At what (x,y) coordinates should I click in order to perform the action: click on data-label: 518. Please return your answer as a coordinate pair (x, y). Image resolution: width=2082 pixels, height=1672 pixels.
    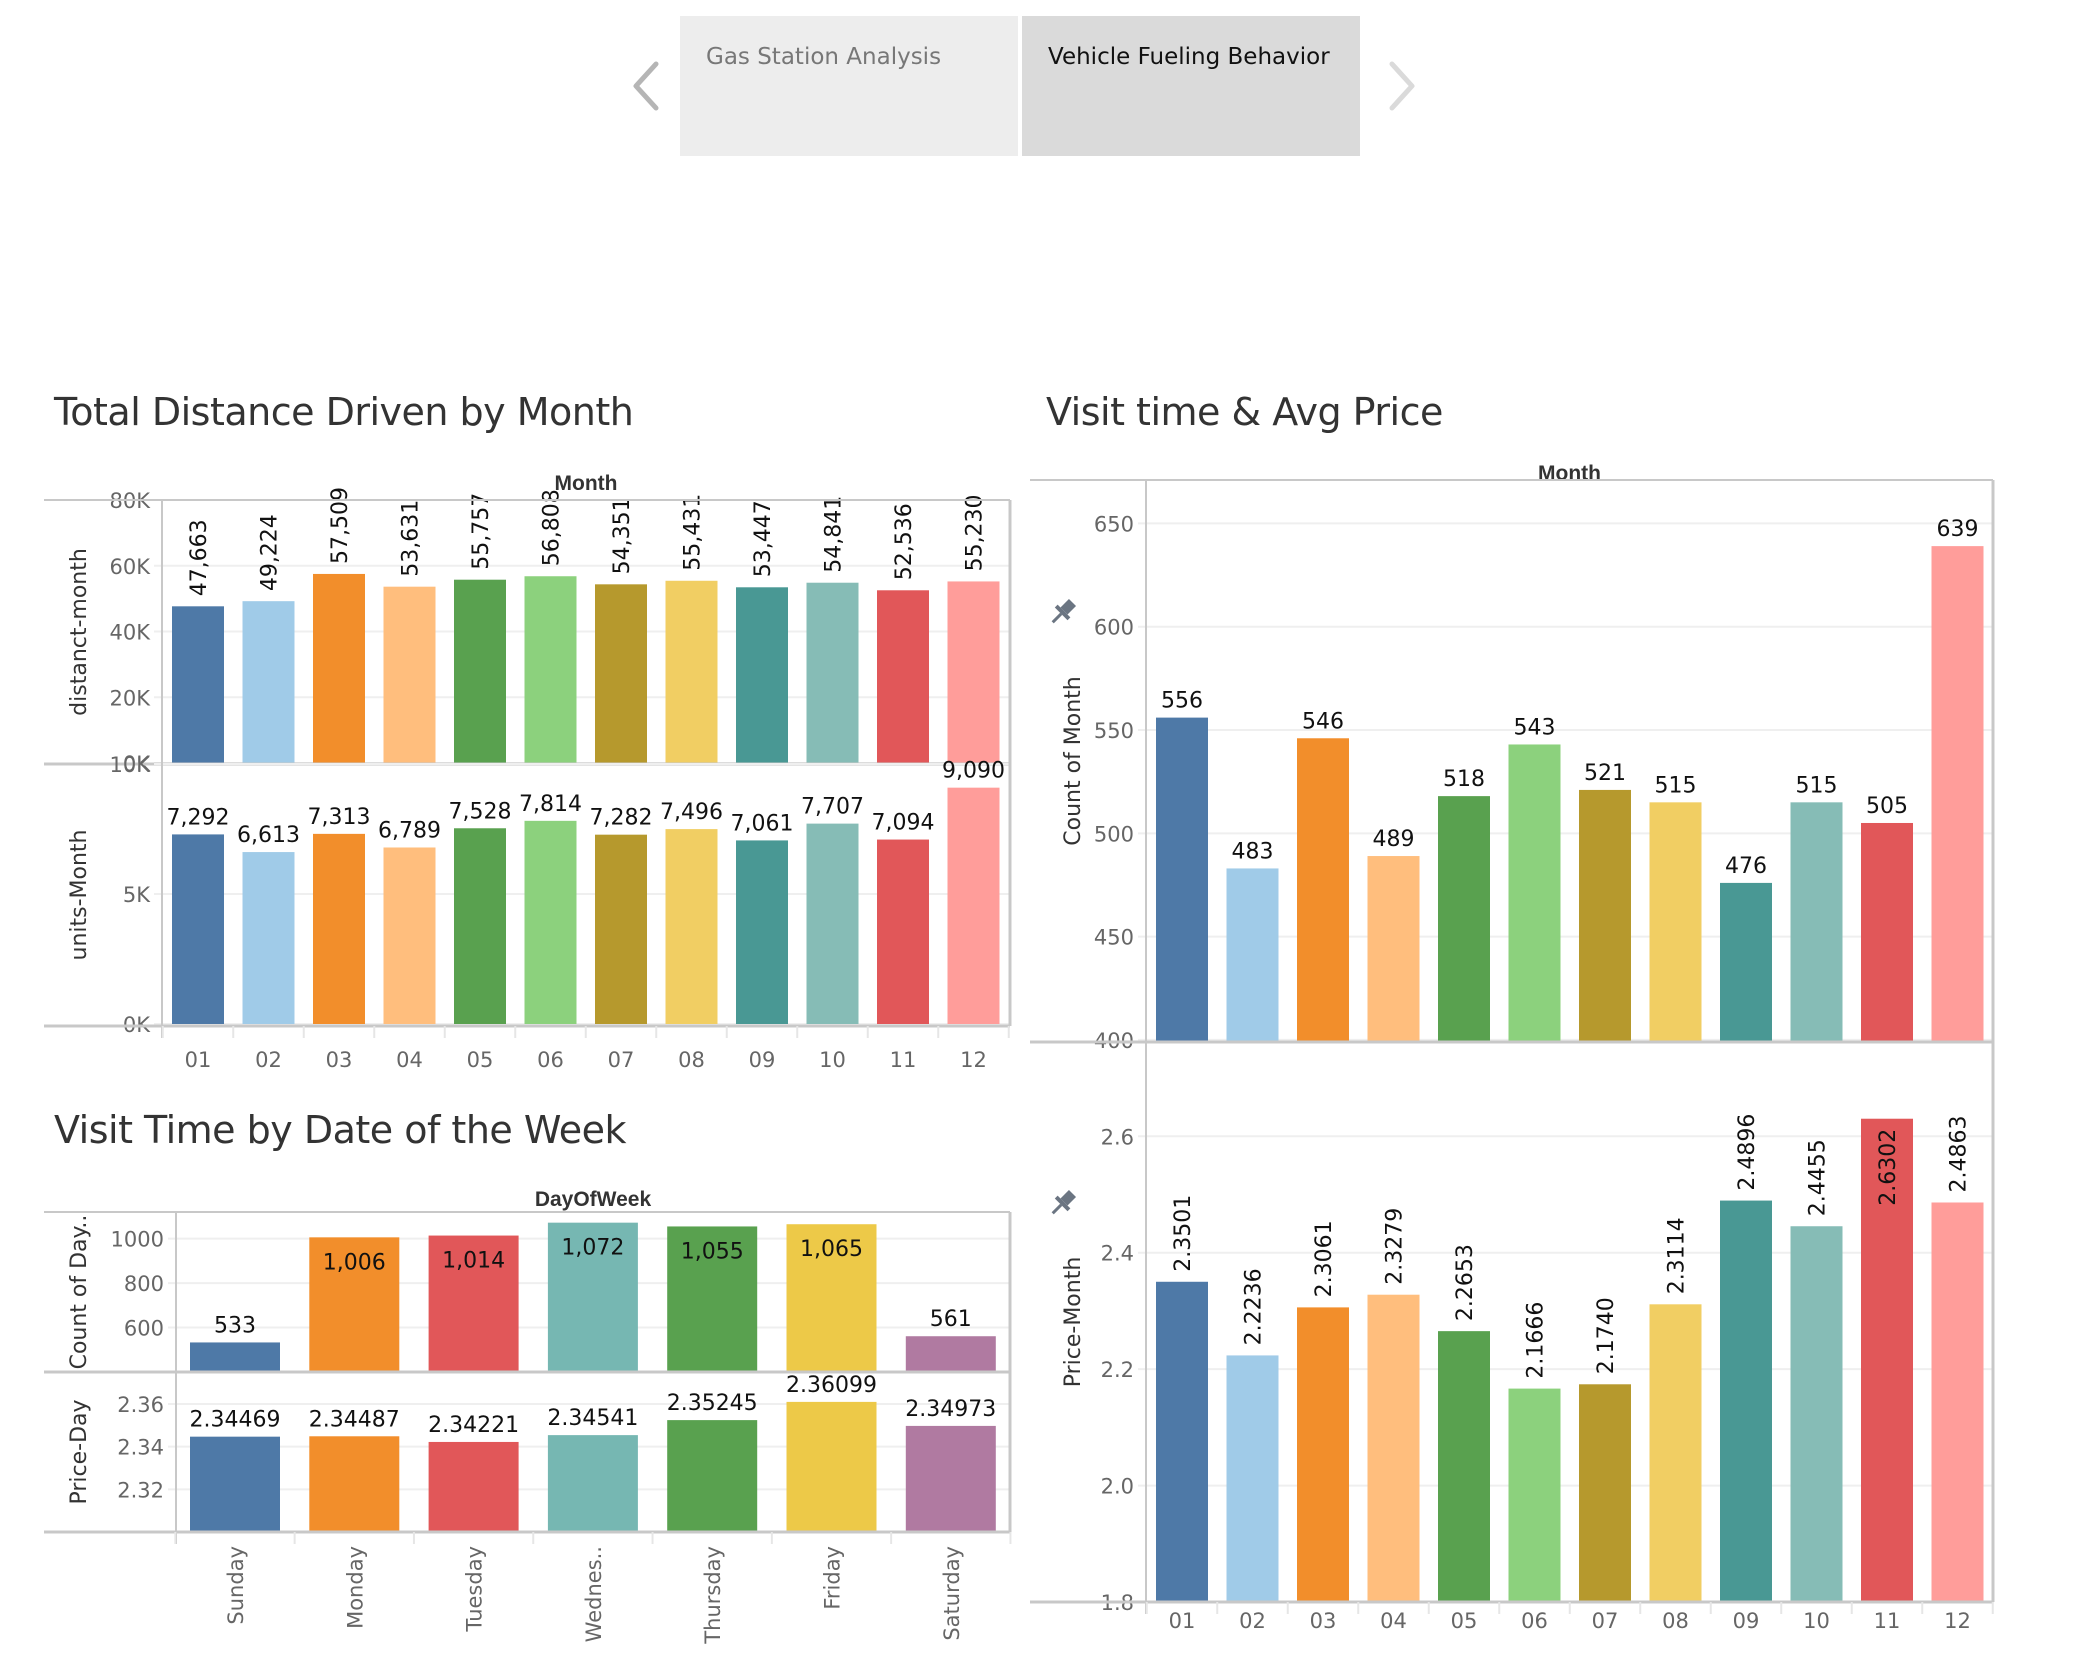
    Looking at the image, I should click on (1464, 779).